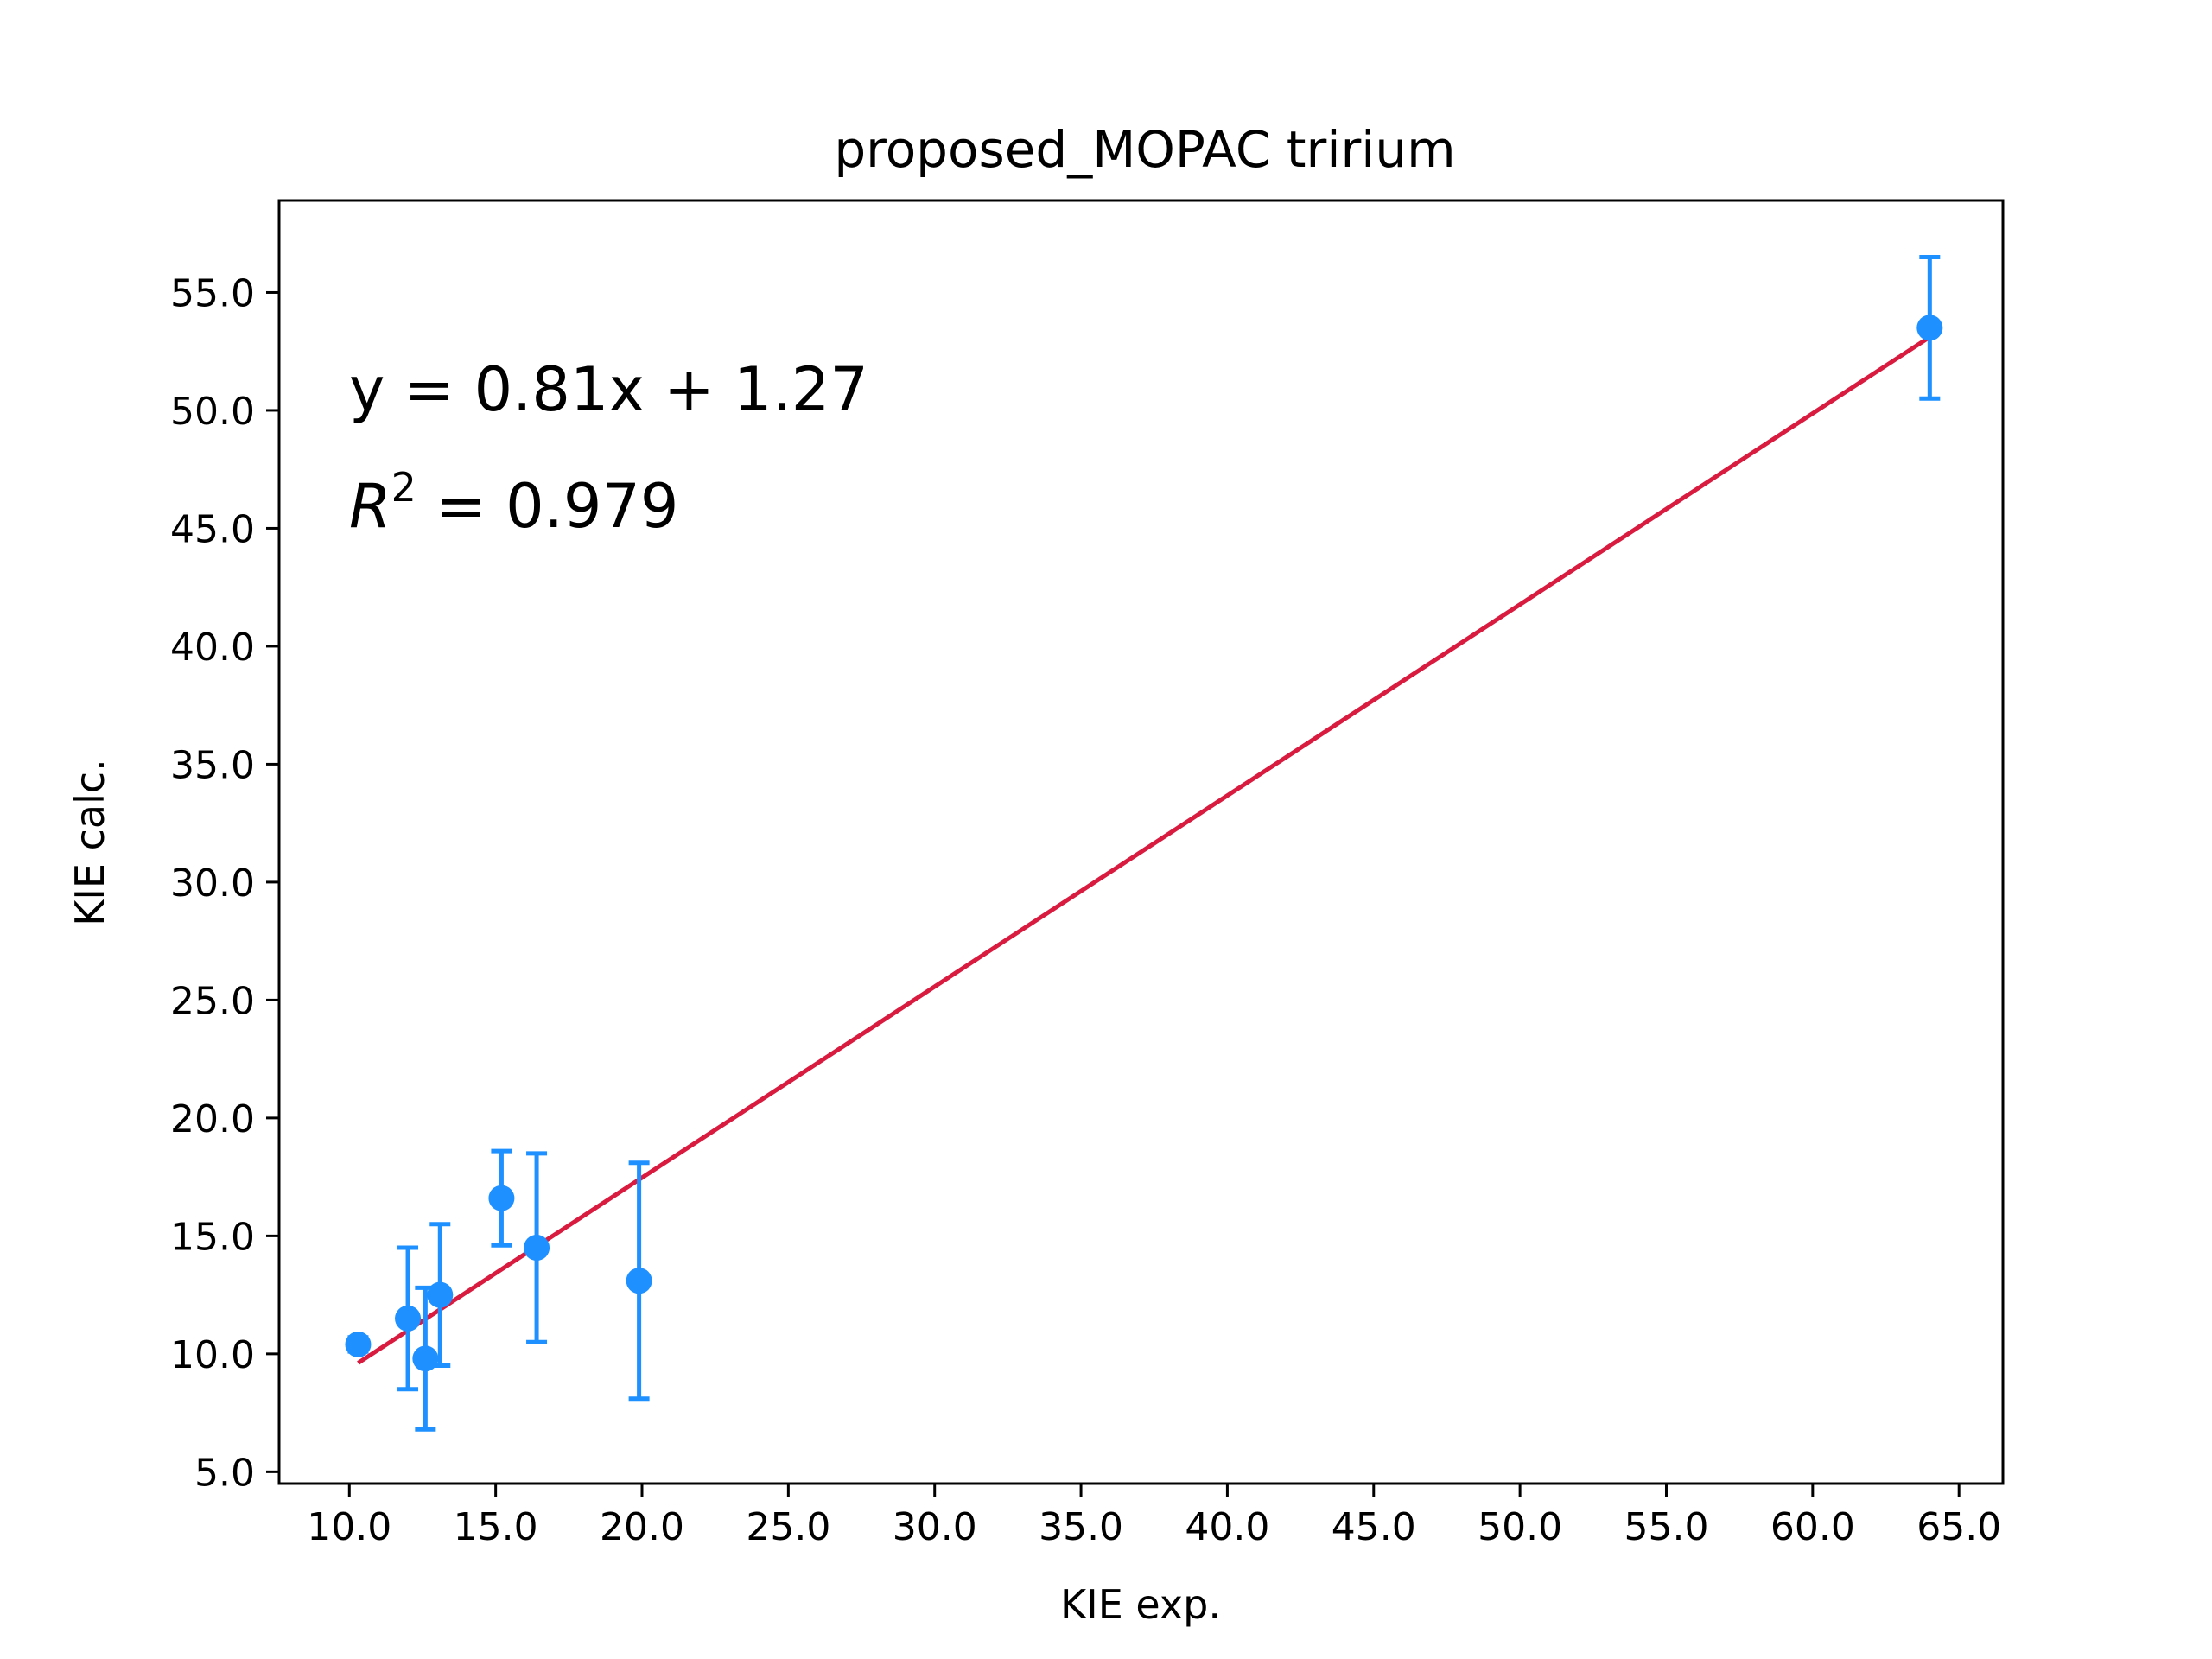 Image resolution: width=2212 pixels, height=1659 pixels. What do you see at coordinates (224, 1473) in the screenshot?
I see `y-tick-label: 5.0` at bounding box center [224, 1473].